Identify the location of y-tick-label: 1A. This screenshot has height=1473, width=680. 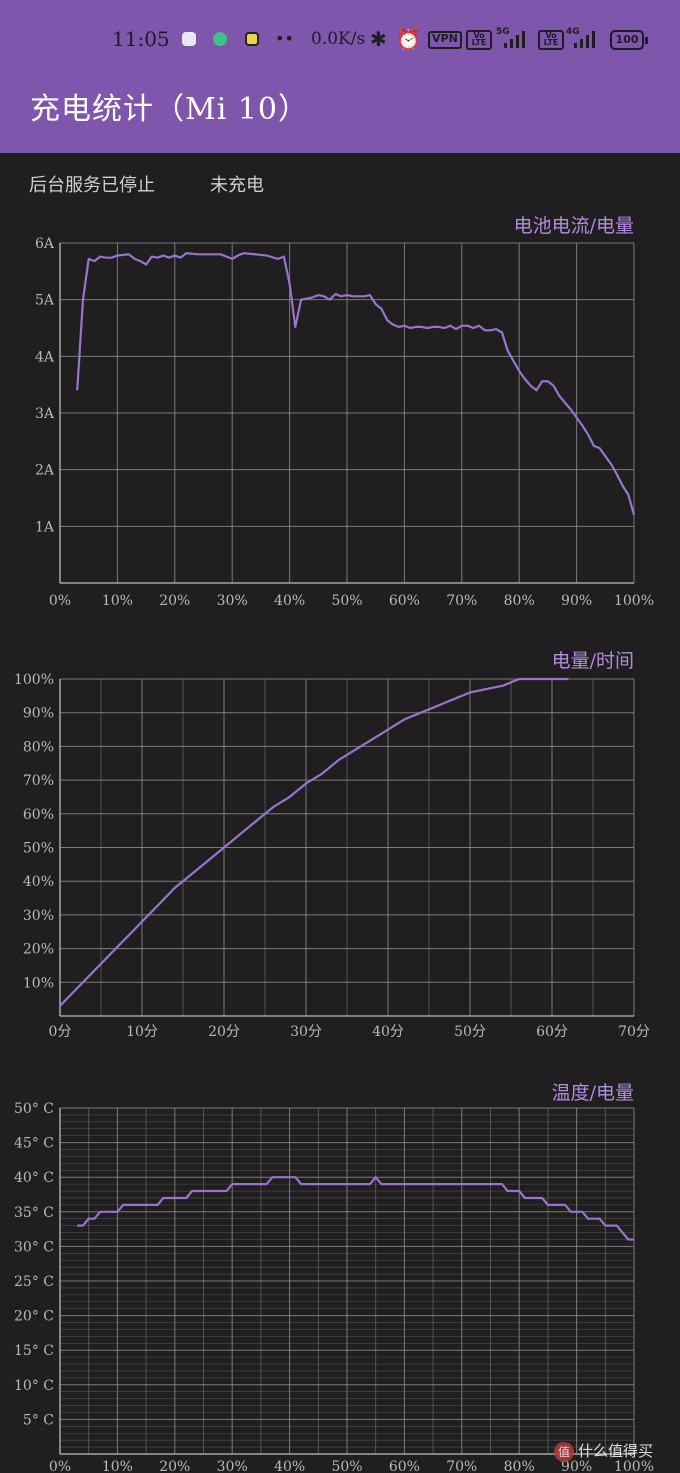
(45, 527).